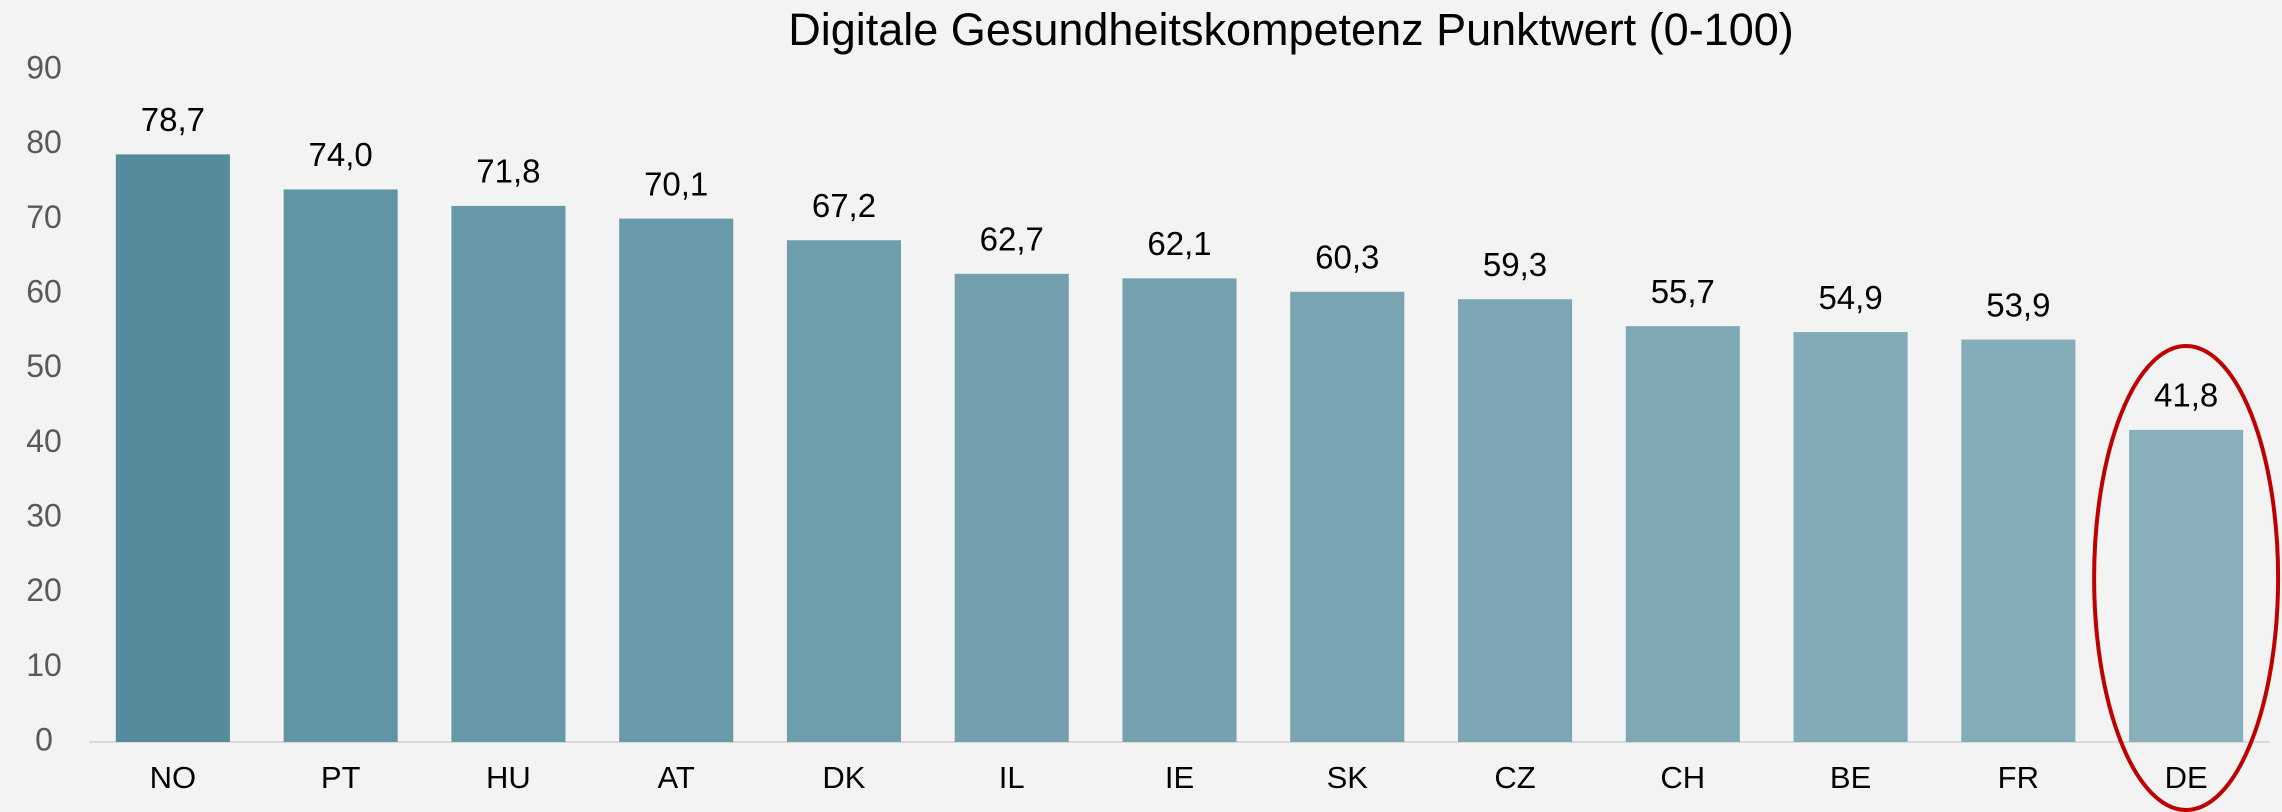 The height and width of the screenshot is (812, 2282). What do you see at coordinates (2018, 304) in the screenshot?
I see `value-label: 53,9` at bounding box center [2018, 304].